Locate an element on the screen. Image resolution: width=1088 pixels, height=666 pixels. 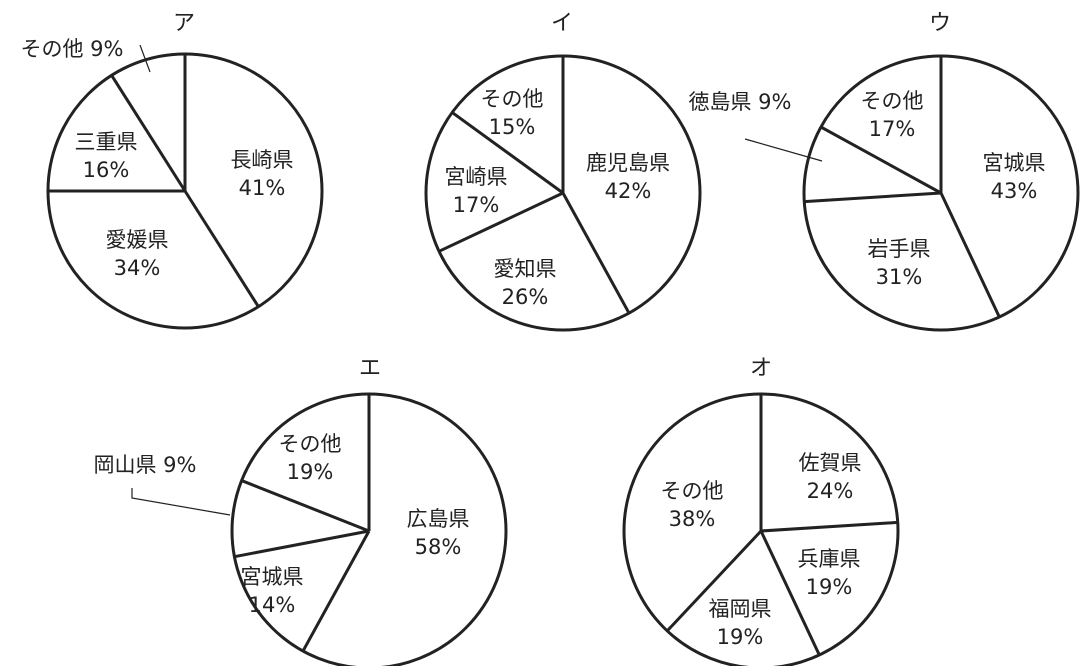
chart-d-slice-miyagi is located at coordinates (301, 591).